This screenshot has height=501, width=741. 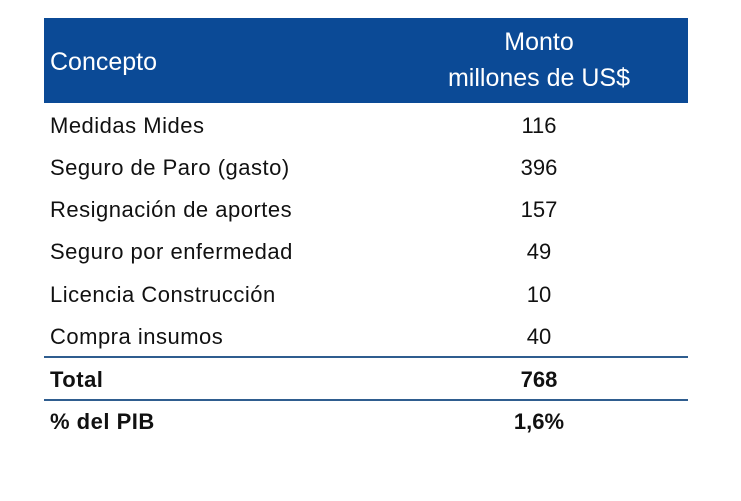 What do you see at coordinates (366, 126) in the screenshot?
I see `table-row: Medidas Mides 116` at bounding box center [366, 126].